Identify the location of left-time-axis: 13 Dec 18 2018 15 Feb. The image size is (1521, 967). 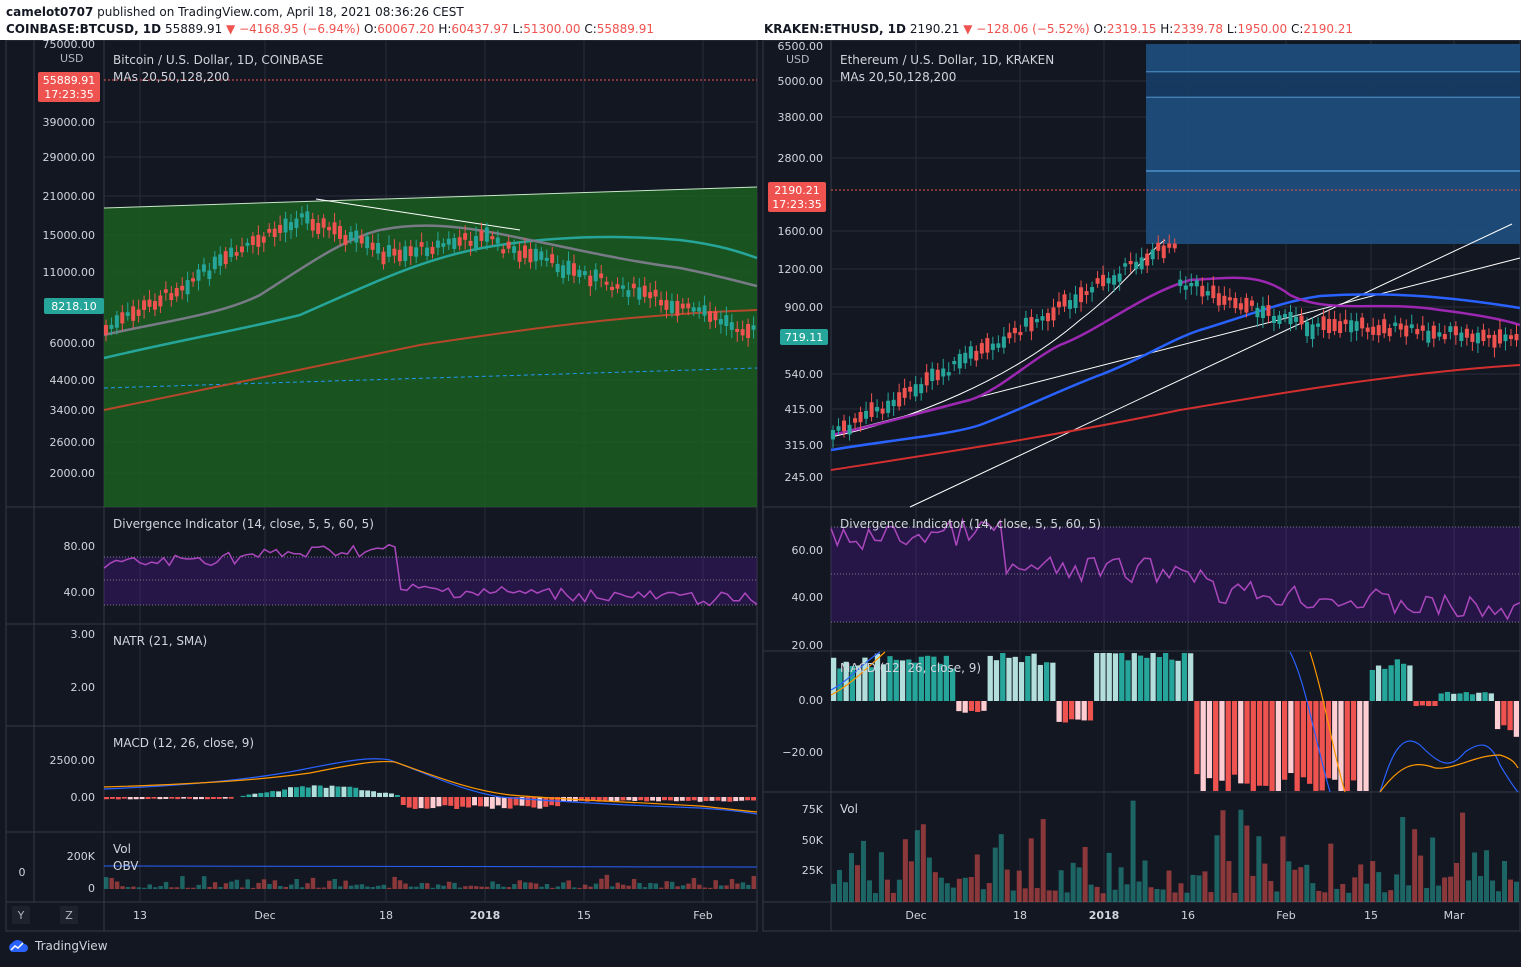
(423, 915).